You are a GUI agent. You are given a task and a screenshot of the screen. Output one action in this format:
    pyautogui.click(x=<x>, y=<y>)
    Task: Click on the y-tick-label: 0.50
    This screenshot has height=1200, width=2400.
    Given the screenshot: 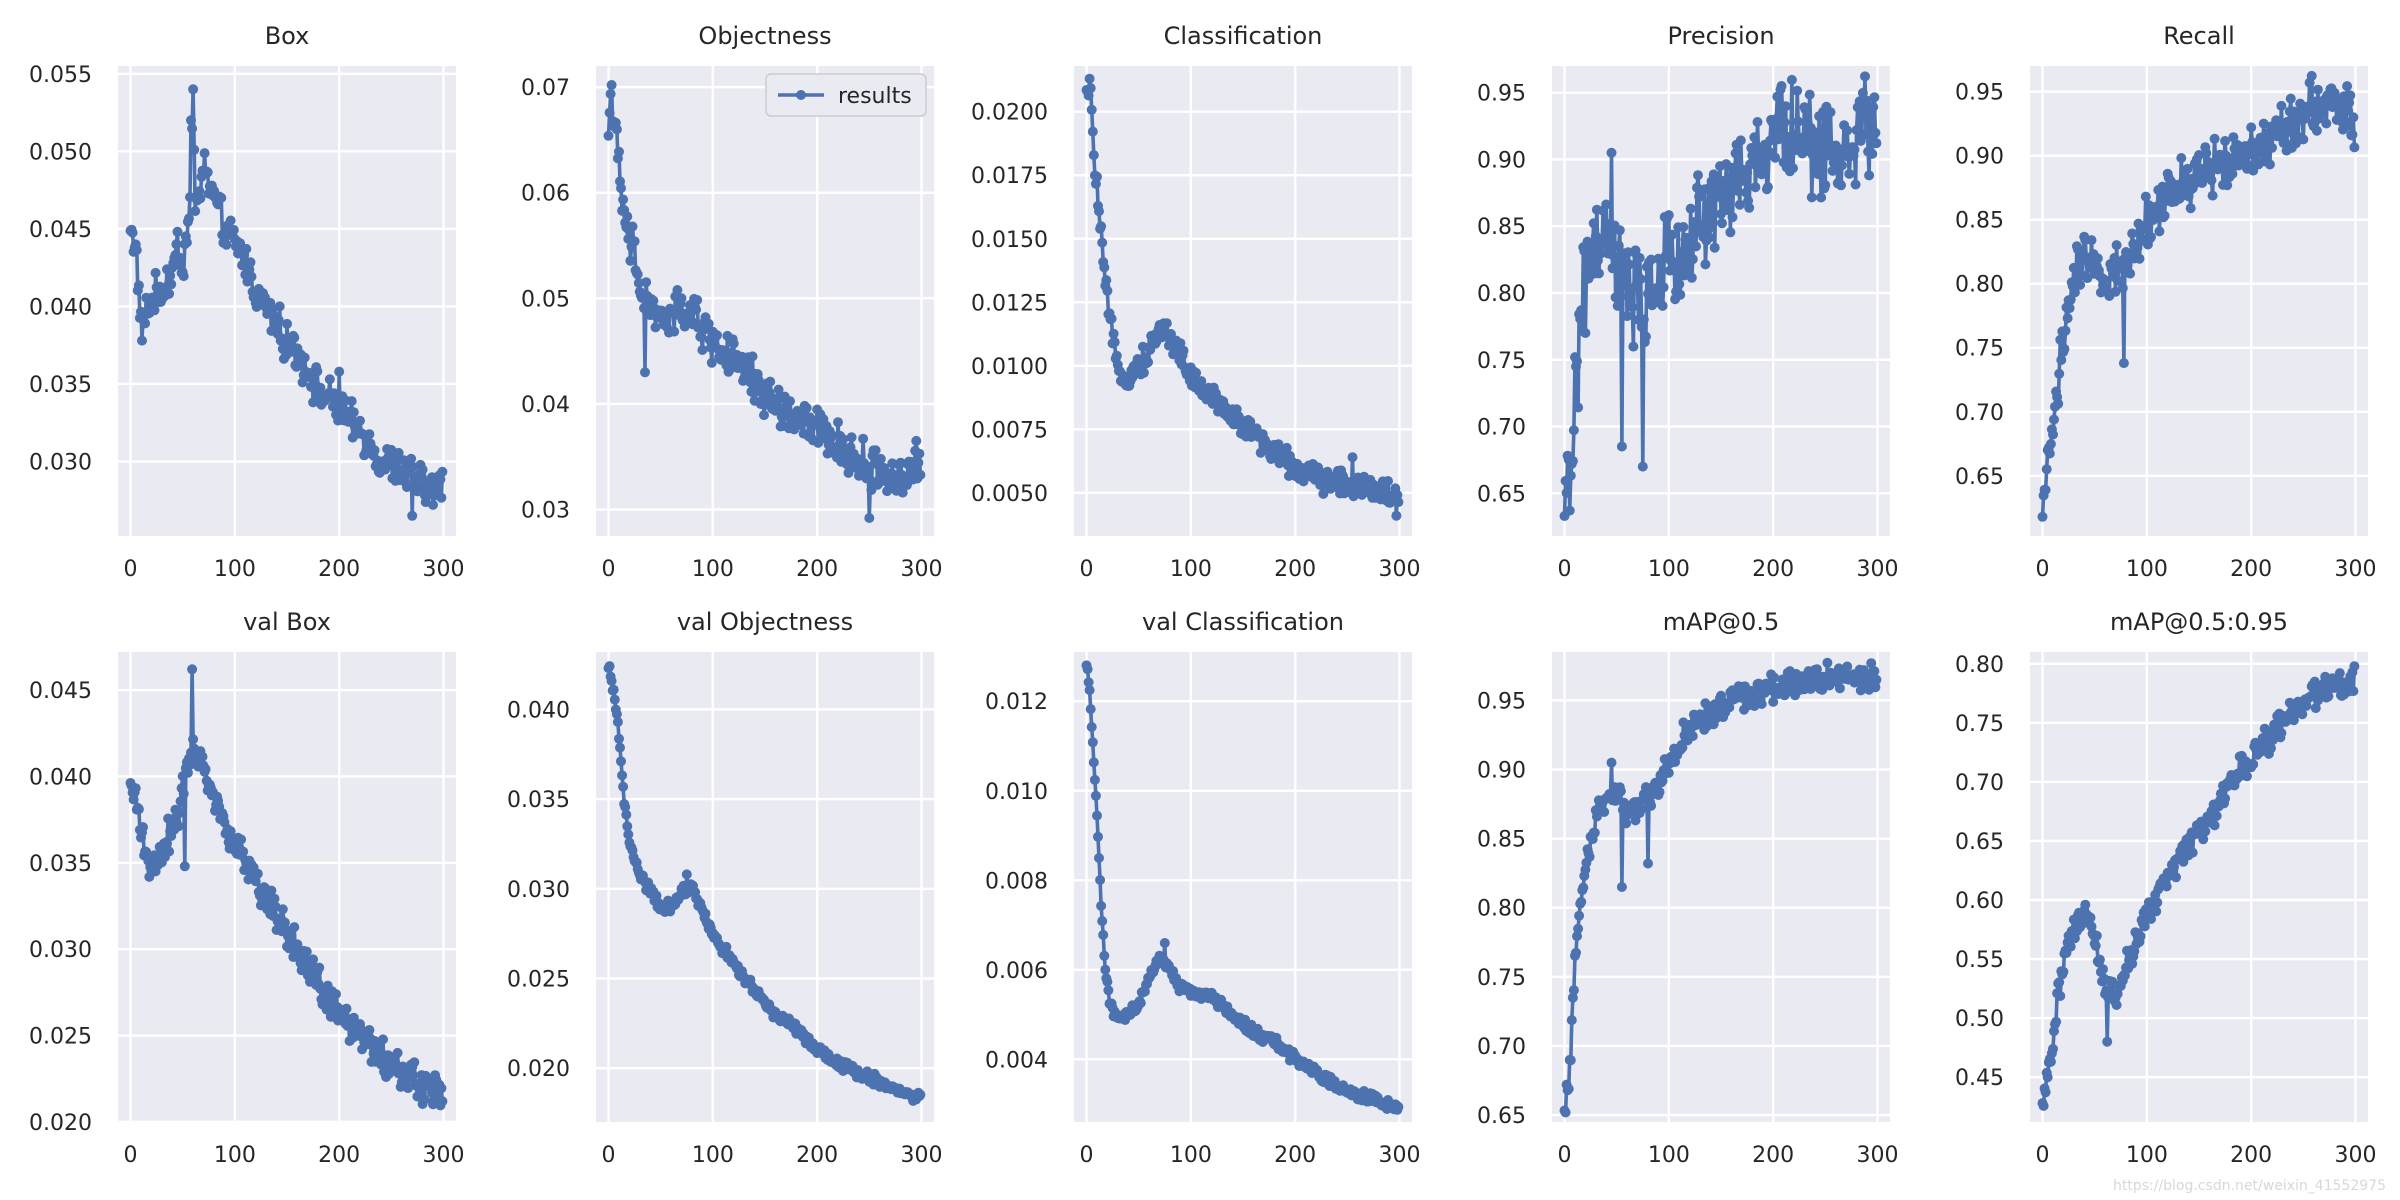 What is the action you would take?
    pyautogui.click(x=1979, y=1019)
    